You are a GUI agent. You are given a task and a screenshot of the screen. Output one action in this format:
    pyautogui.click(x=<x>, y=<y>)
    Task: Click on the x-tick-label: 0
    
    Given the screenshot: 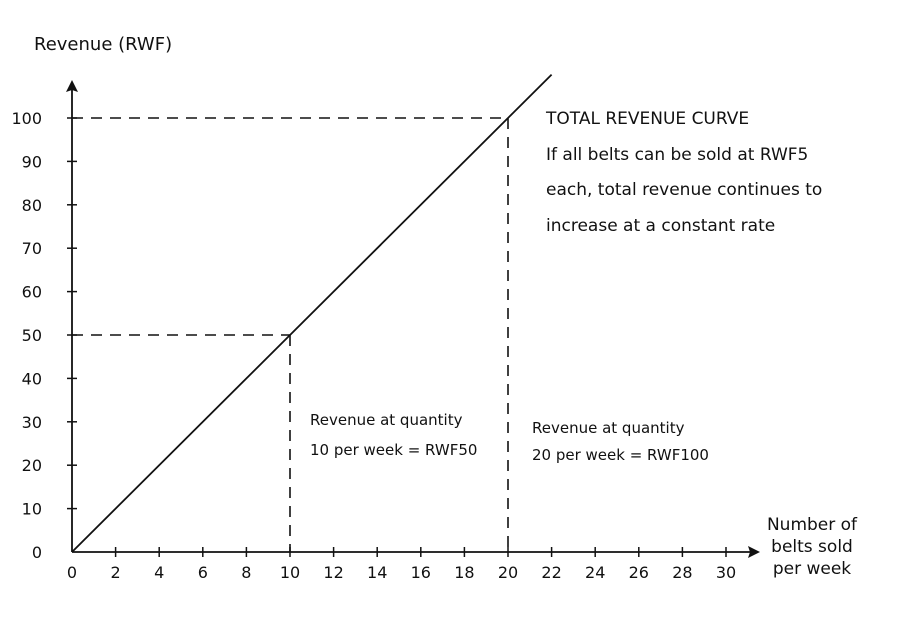 What is the action you would take?
    pyautogui.click(x=72, y=572)
    